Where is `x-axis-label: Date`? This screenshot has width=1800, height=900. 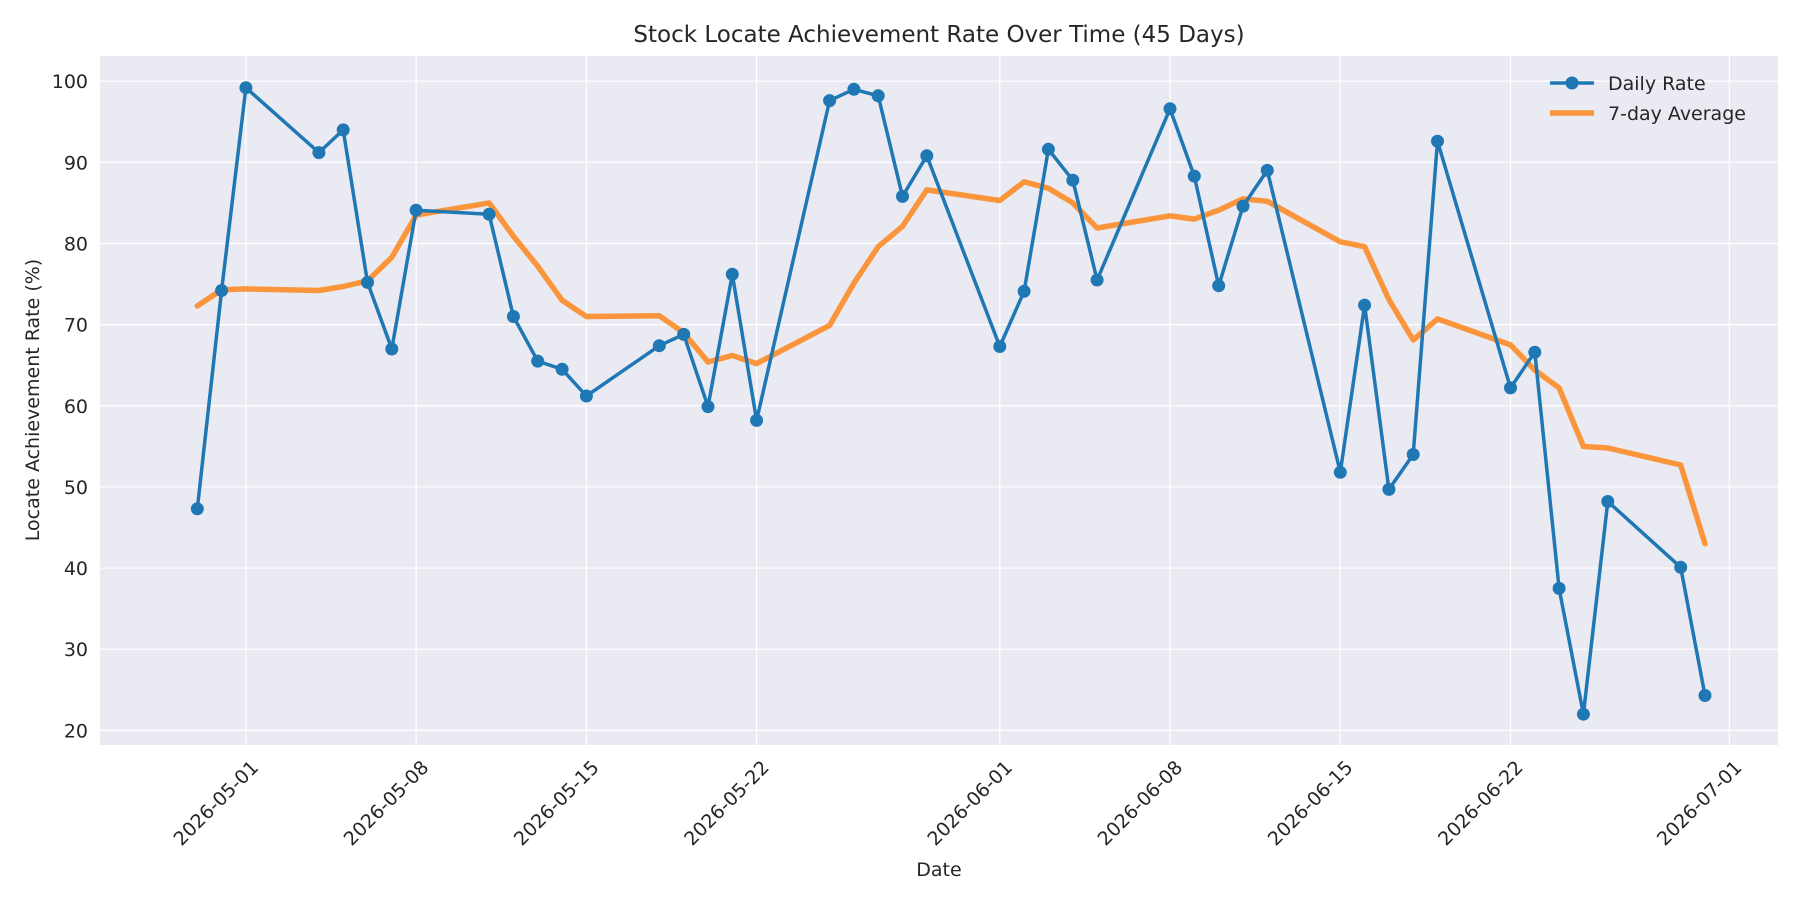 x-axis-label: Date is located at coordinates (938, 870).